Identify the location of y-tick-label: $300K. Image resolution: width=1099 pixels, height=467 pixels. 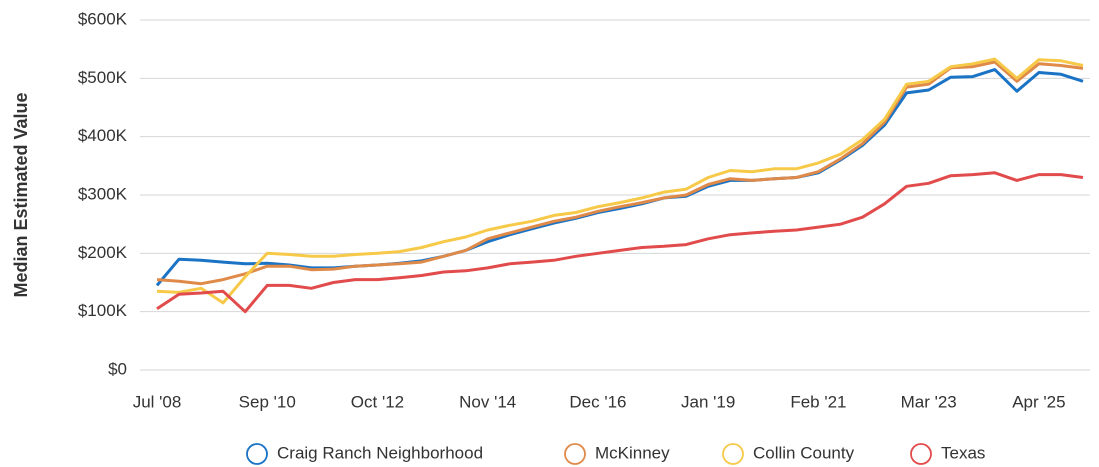
(103, 193).